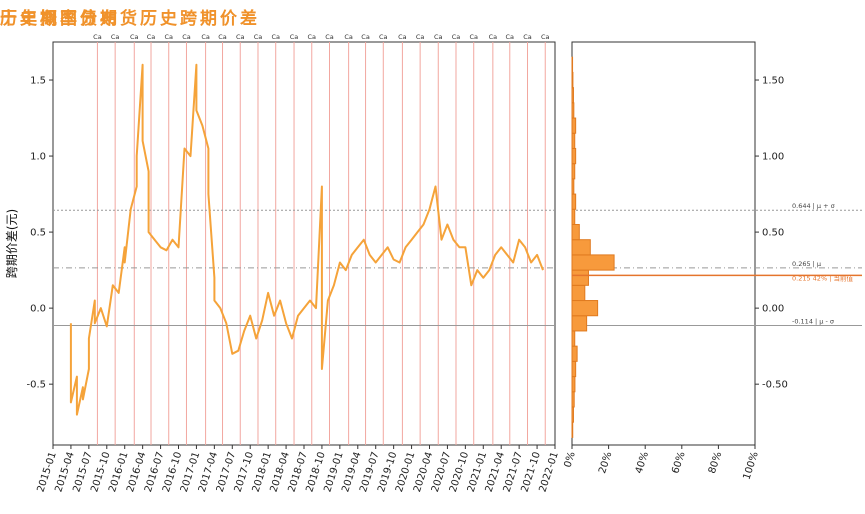 The image size is (865, 514). Describe the element at coordinates (60, 19) in the screenshot. I see `histogram-title: 历史概率分布` at that location.